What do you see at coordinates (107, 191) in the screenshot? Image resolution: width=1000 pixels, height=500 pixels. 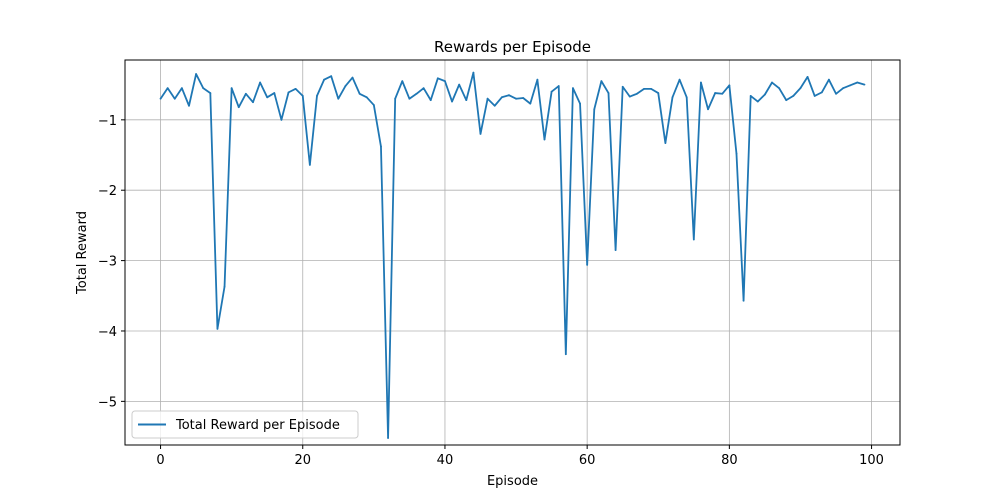 I see `y-tick-label: −2` at bounding box center [107, 191].